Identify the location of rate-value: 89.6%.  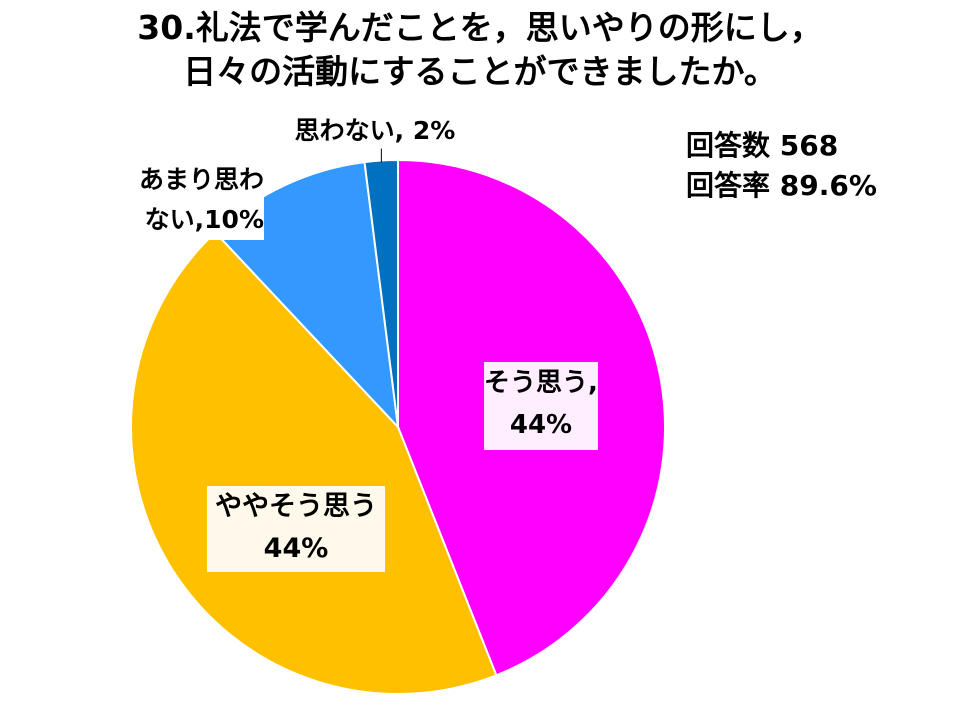
(828, 185).